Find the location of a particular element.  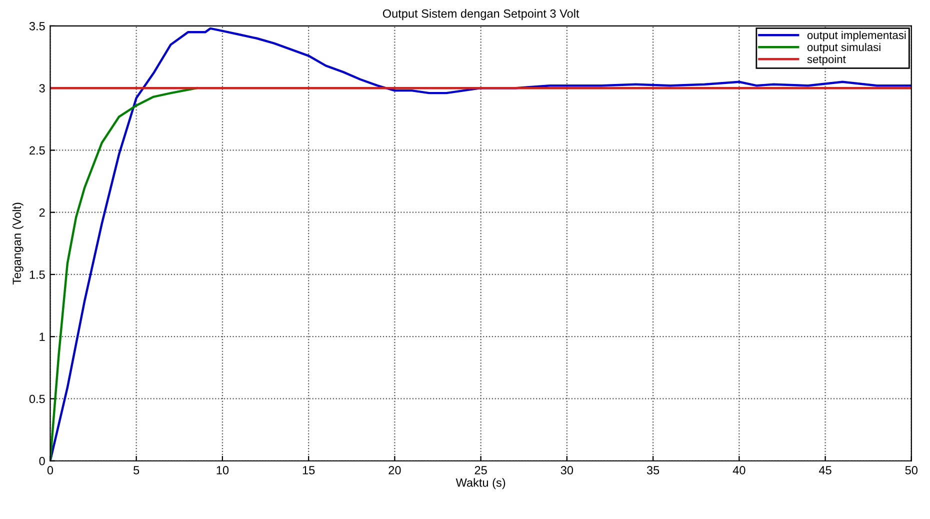

x-tick-label: 30 is located at coordinates (567, 470).